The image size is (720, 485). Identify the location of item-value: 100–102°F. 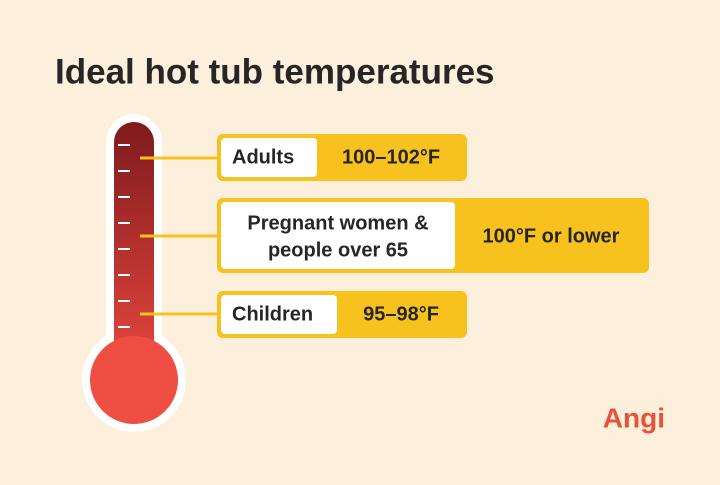
(391, 157).